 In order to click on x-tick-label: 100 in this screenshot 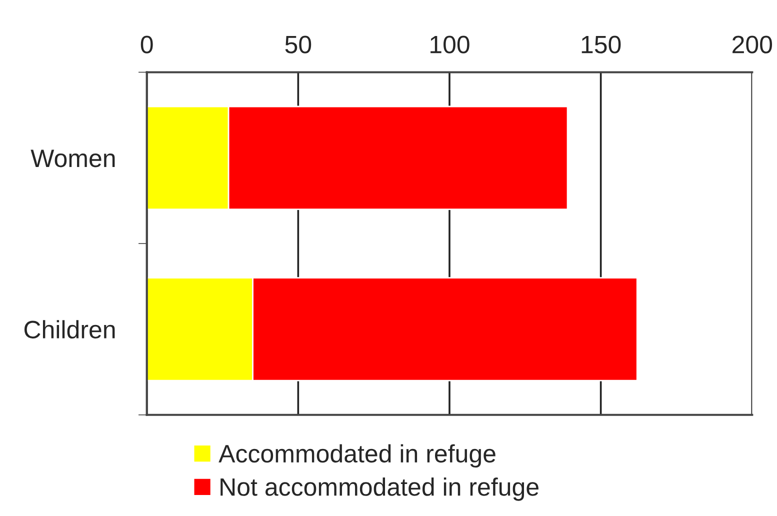, I will do `click(450, 45)`.